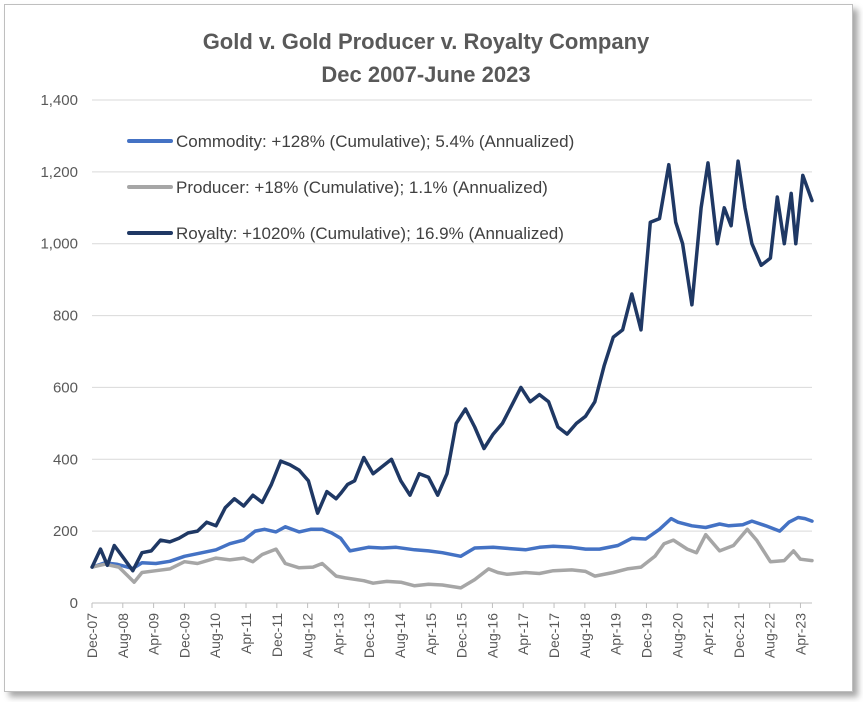  Describe the element at coordinates (65, 531) in the screenshot. I see `y-tick-label: 200` at that location.